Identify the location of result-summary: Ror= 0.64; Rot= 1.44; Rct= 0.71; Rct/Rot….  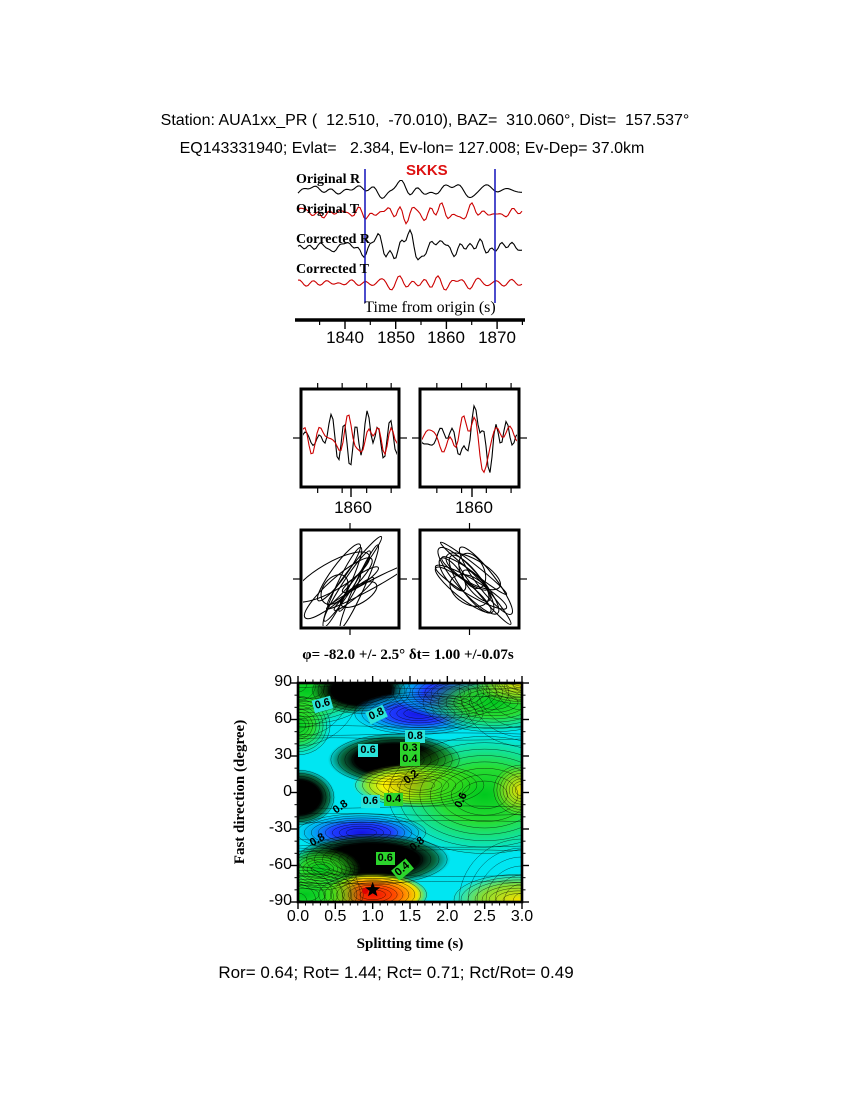
(396, 972).